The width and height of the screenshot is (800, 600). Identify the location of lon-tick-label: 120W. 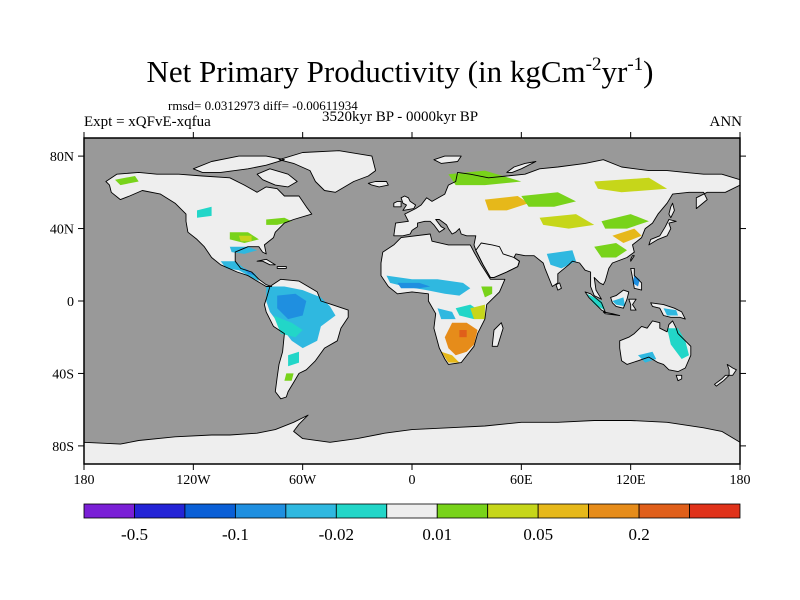
(193, 480).